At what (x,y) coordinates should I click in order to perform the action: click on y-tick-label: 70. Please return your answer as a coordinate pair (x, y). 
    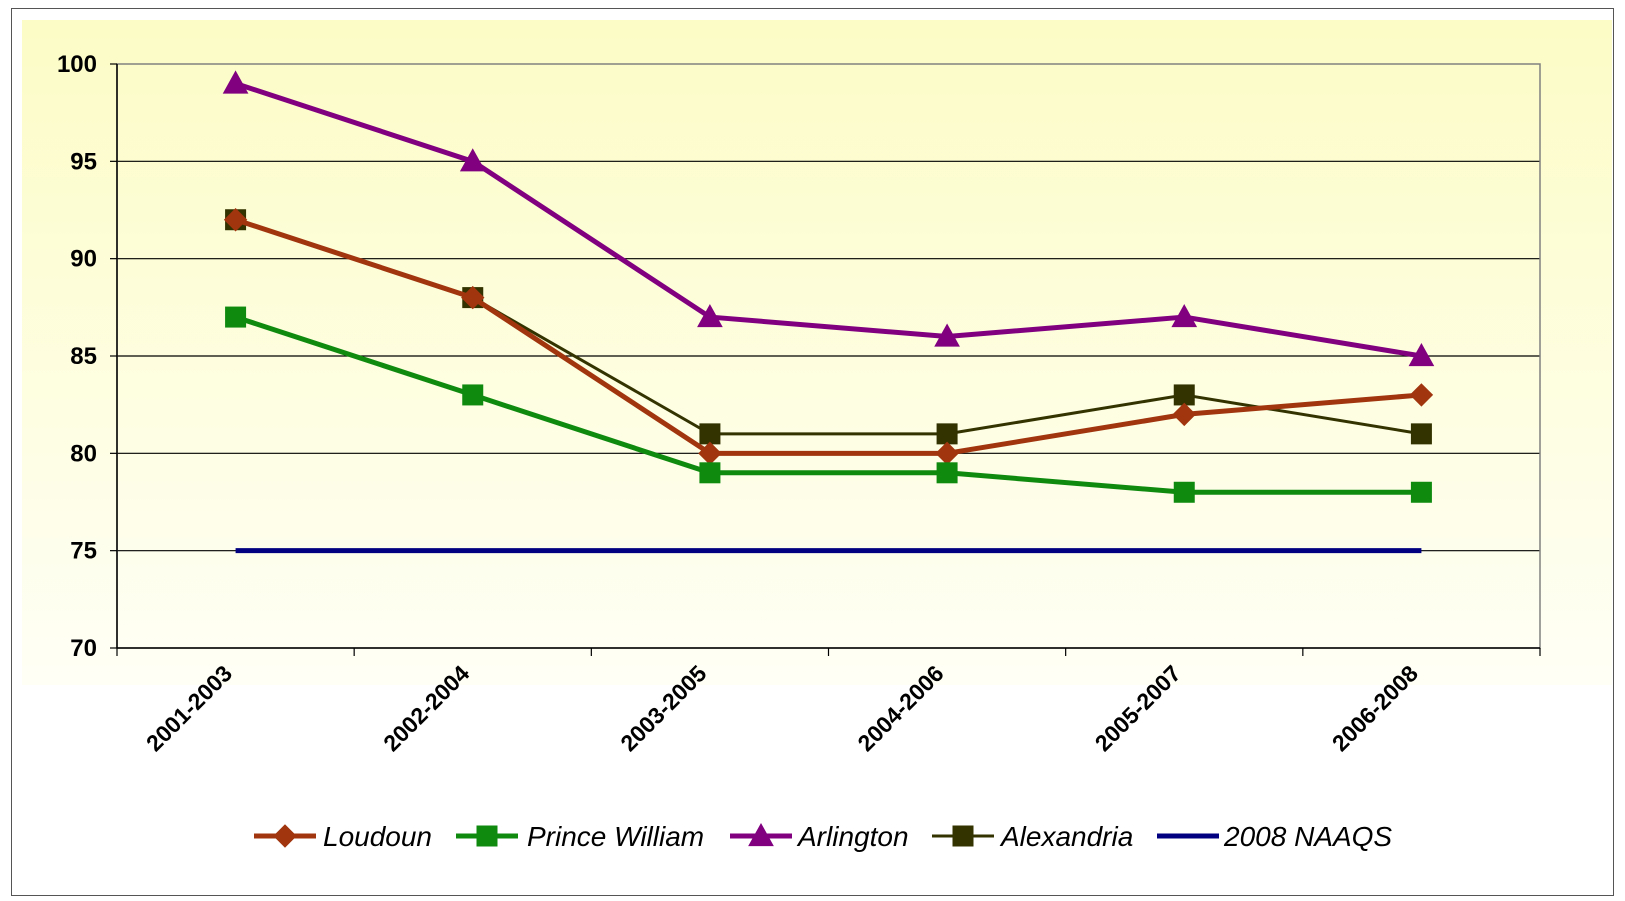
    Looking at the image, I should click on (83, 648).